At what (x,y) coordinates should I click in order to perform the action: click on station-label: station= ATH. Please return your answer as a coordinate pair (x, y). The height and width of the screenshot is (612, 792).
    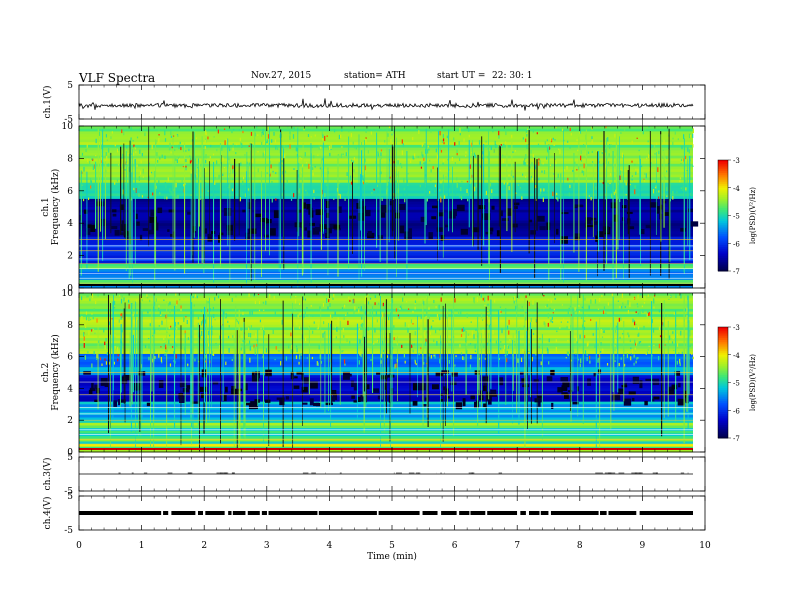
    Looking at the image, I should click on (375, 76).